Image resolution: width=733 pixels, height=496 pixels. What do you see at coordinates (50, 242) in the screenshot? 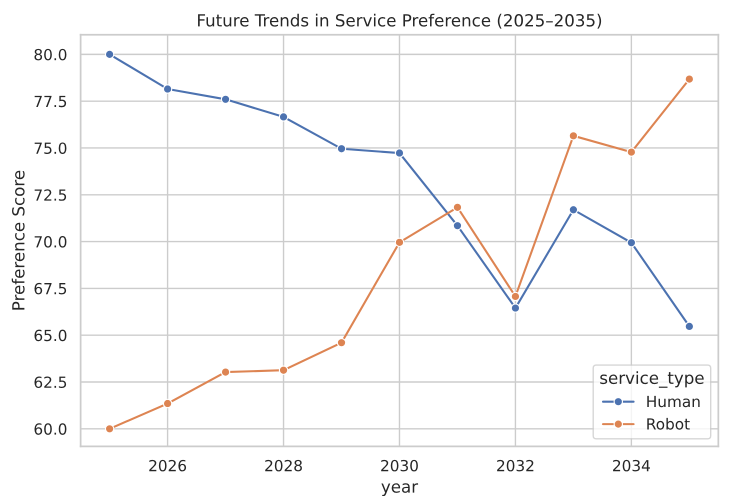
I see `y-tick-label: 70.0` at bounding box center [50, 242].